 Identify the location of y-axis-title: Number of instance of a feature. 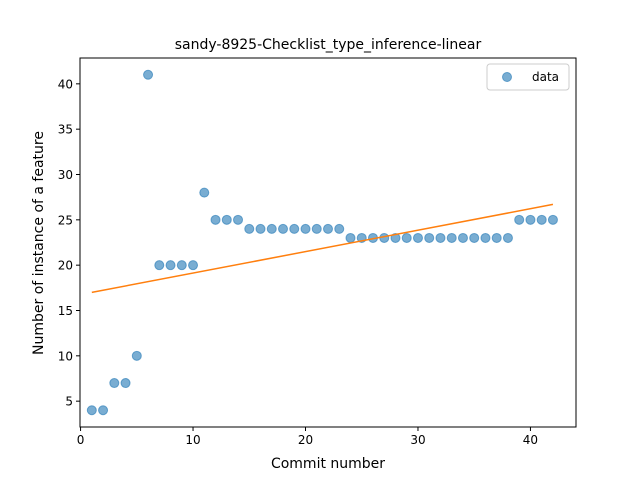
(39, 243).